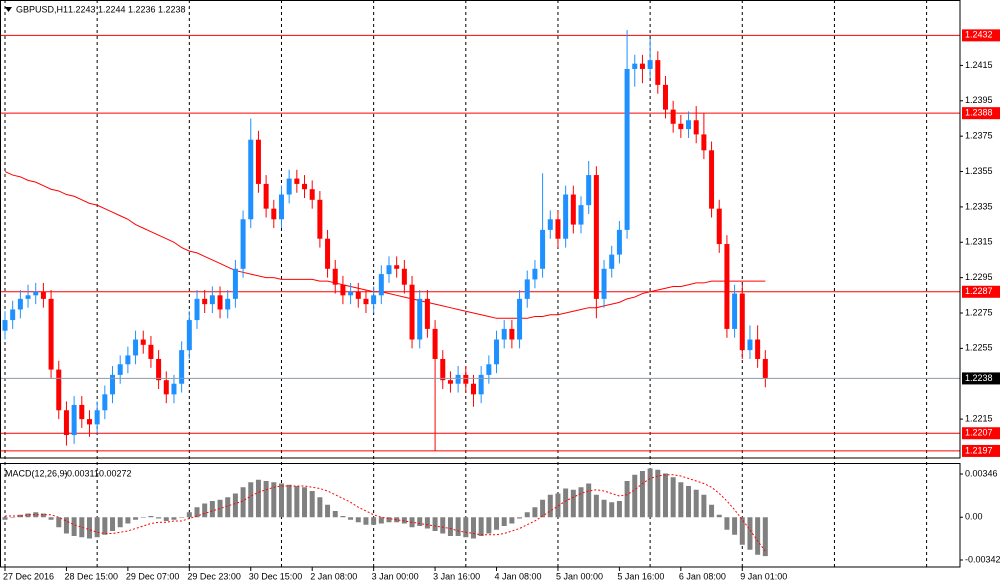 The width and height of the screenshot is (1000, 586). I want to click on level-label: 1.2287, so click(979, 291).